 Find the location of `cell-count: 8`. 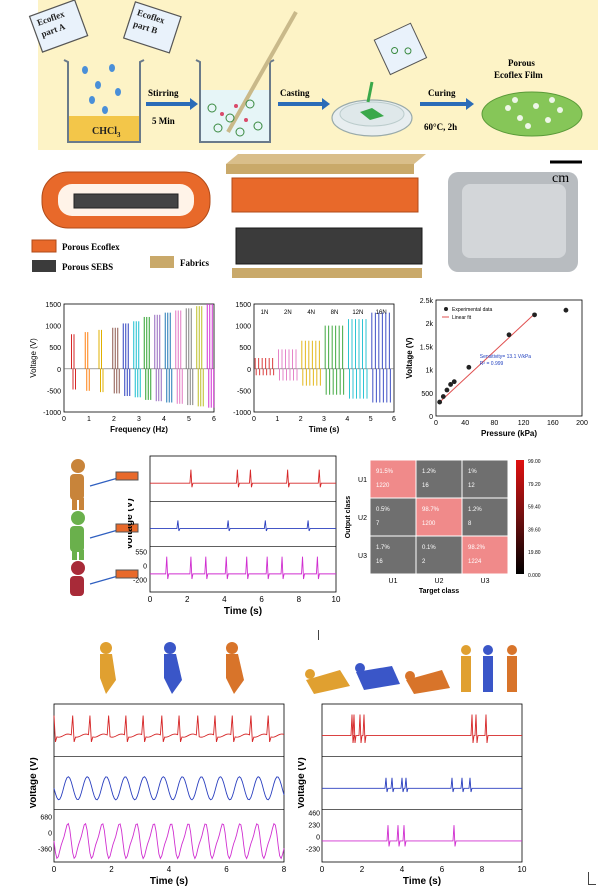

cell-count: 8 is located at coordinates (470, 524).